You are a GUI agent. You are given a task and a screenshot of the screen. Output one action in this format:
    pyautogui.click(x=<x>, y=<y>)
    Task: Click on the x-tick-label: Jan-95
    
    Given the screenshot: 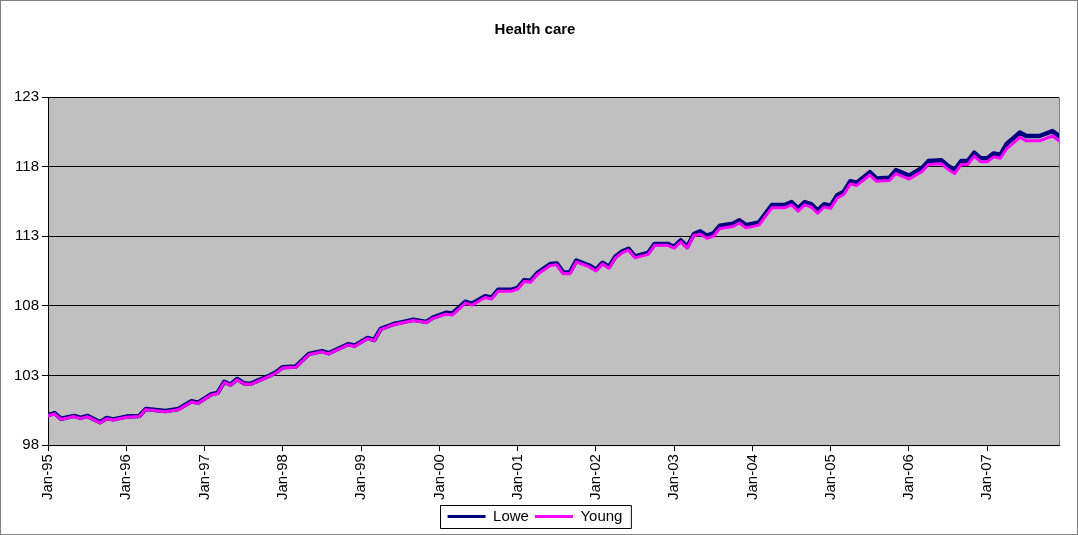 What is the action you would take?
    pyautogui.click(x=47, y=477)
    